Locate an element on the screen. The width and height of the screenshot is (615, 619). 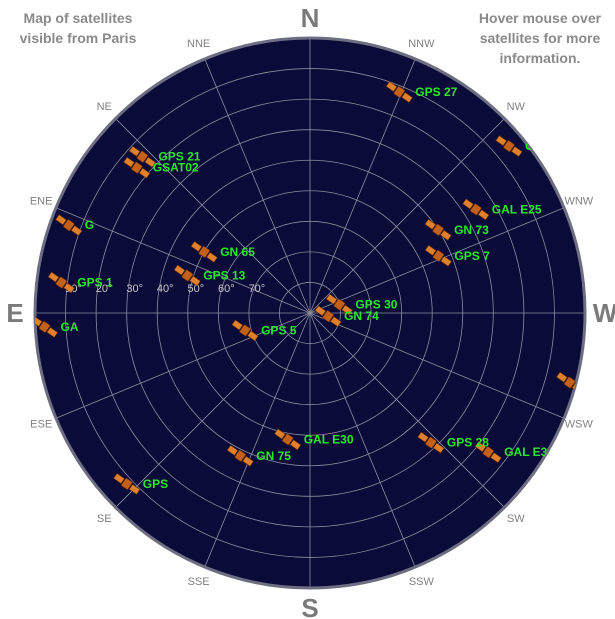
direction-label-n: N is located at coordinates (310, 18).